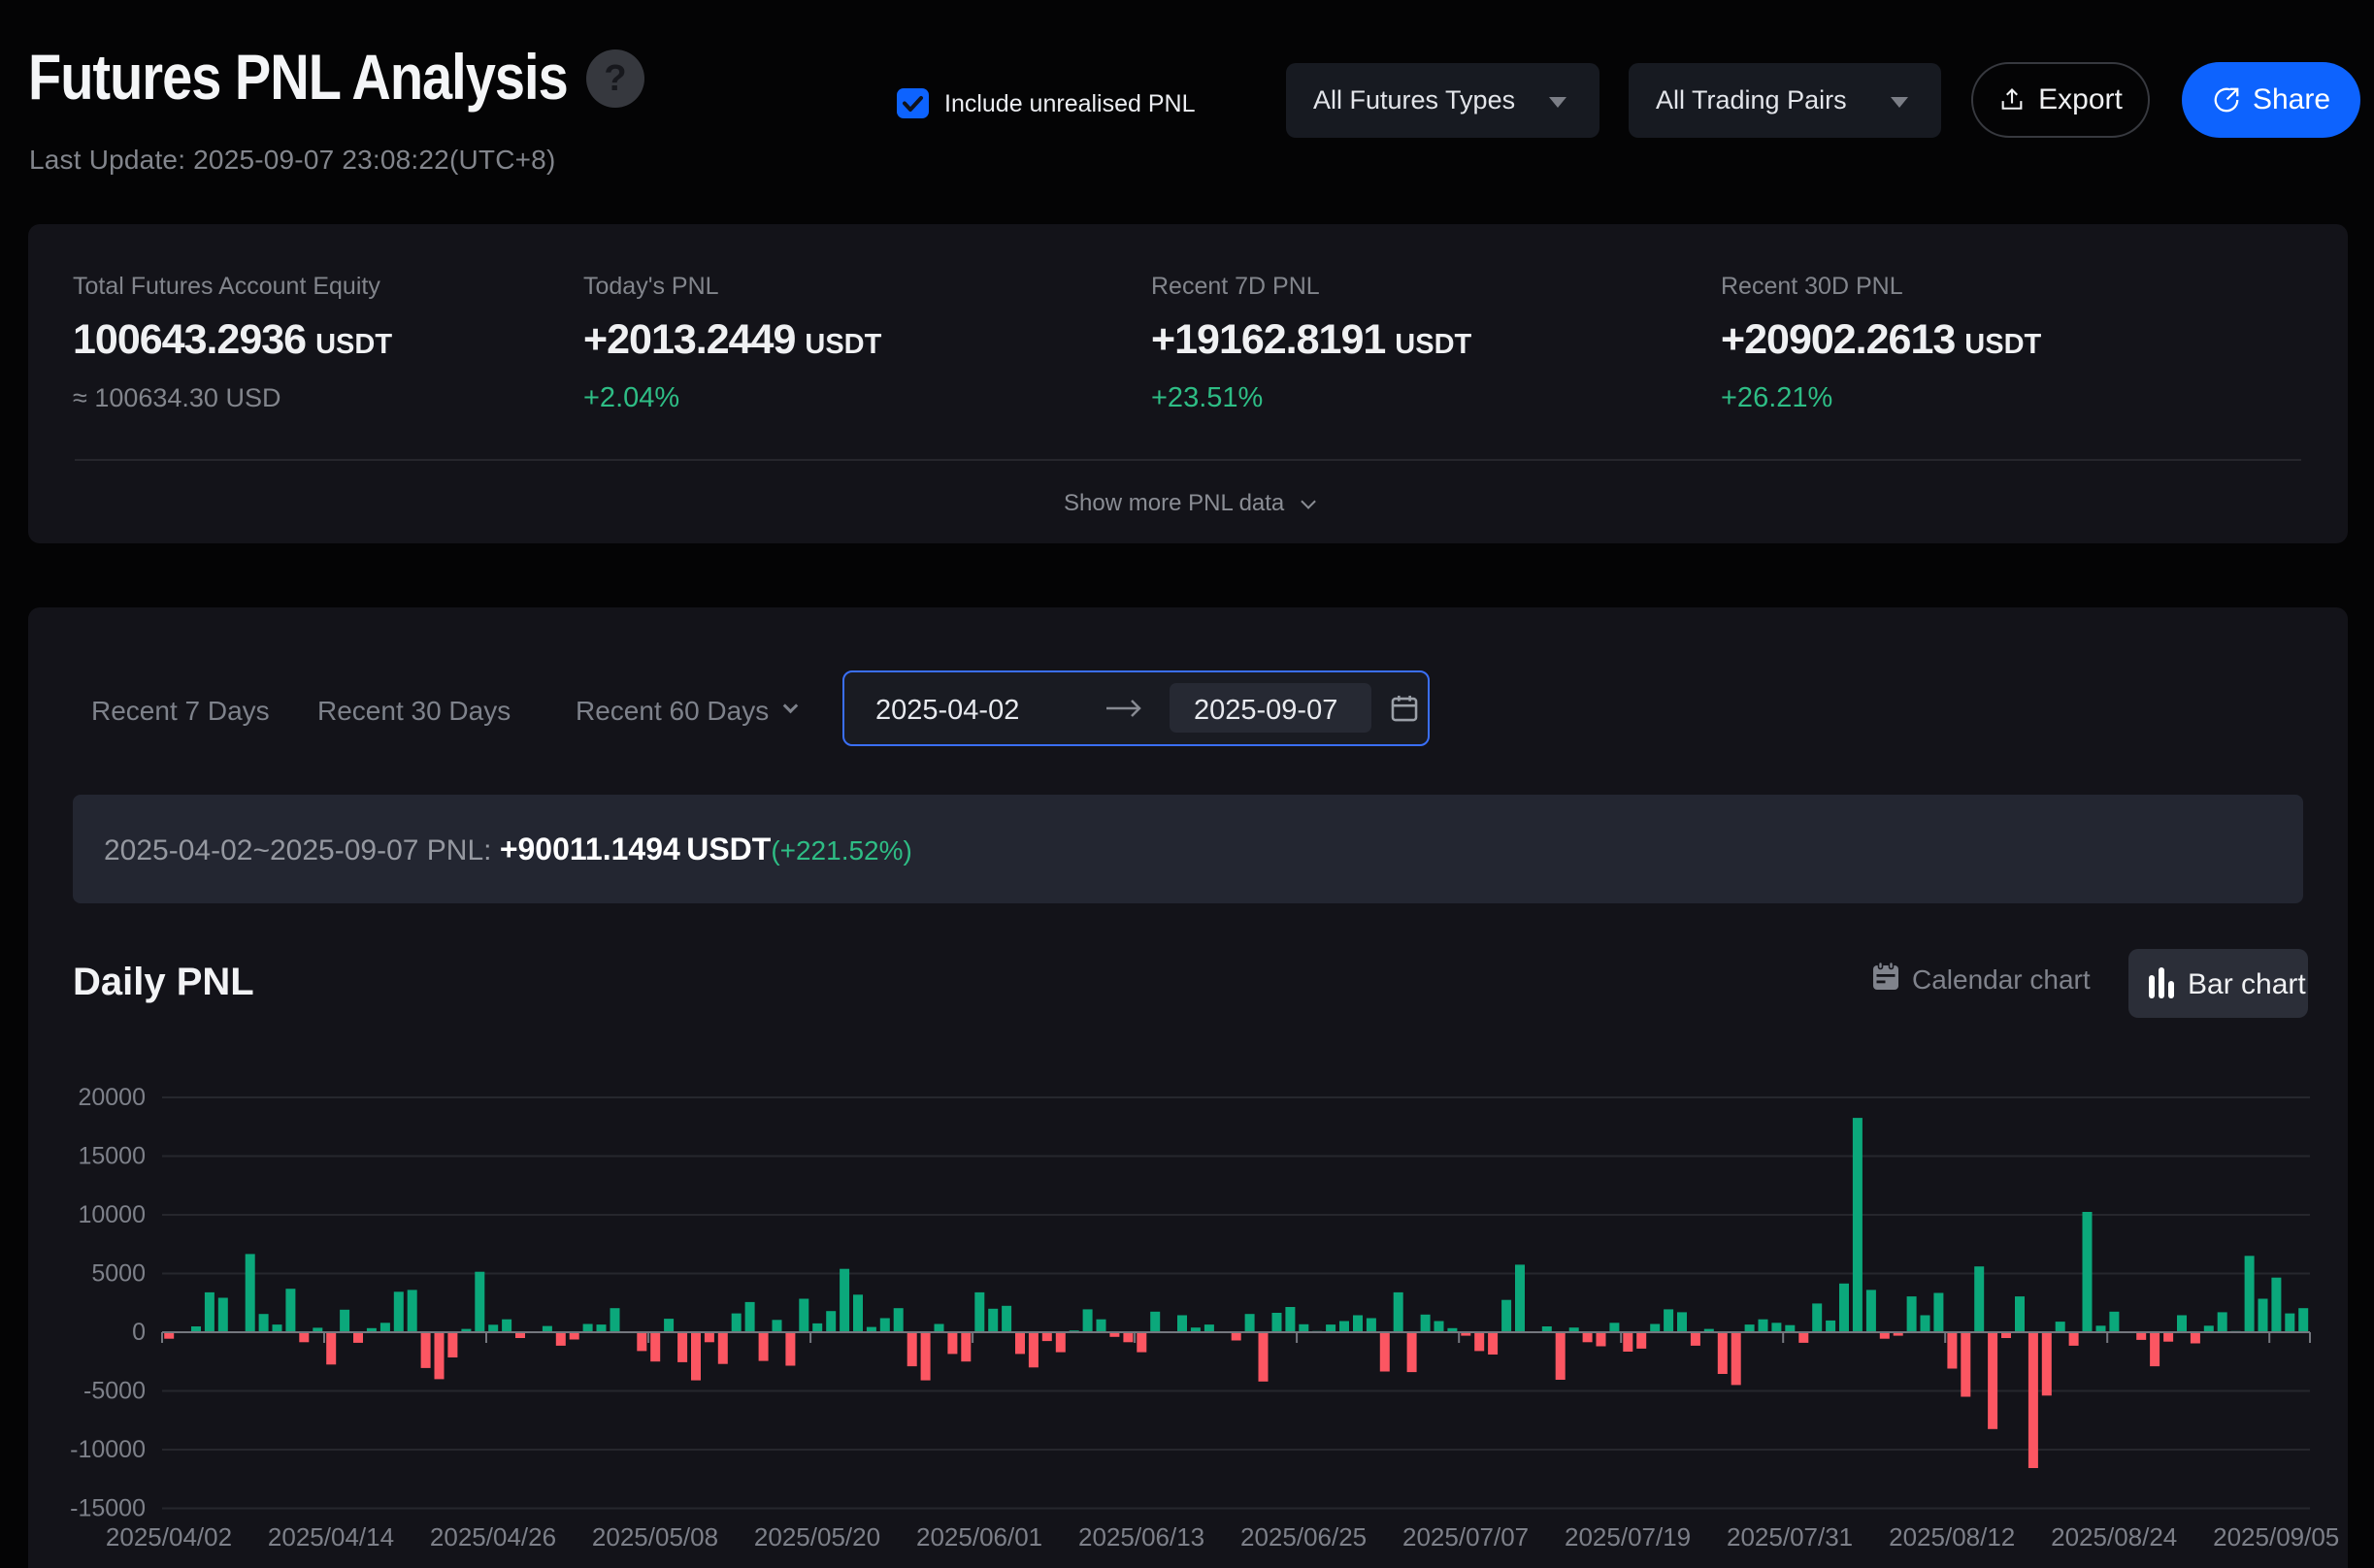 This screenshot has height=1568, width=2374. What do you see at coordinates (118, 1274) in the screenshot?
I see `svg-text: 5000` at bounding box center [118, 1274].